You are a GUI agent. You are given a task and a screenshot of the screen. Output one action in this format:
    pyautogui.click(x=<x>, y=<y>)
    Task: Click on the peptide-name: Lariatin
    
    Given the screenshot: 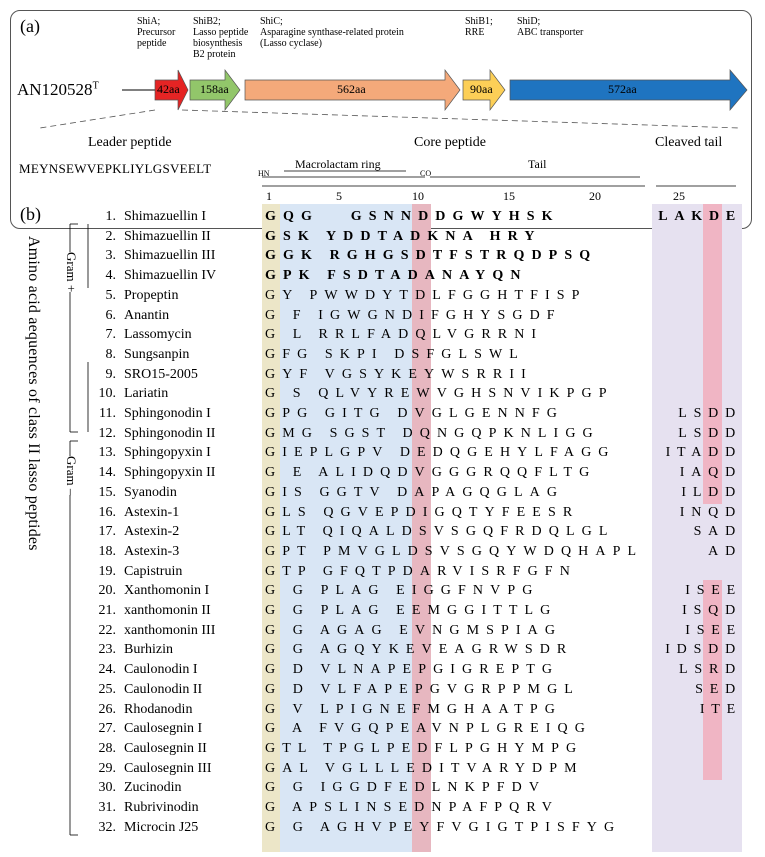 What is the action you would take?
    pyautogui.click(x=146, y=394)
    